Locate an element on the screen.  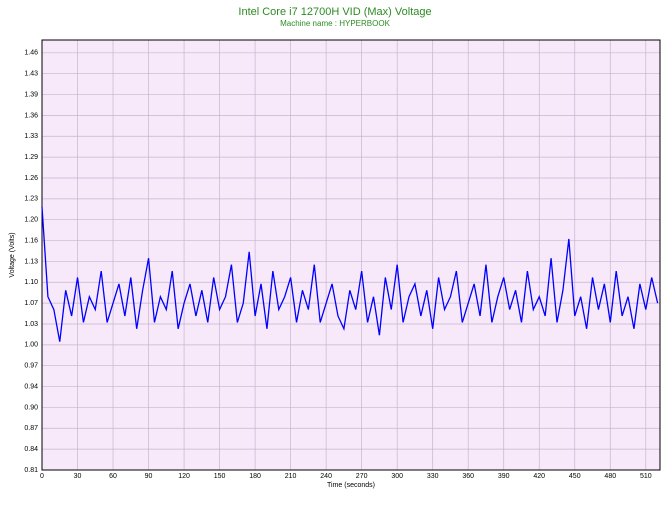
x-tick-label: 150 is located at coordinates (220, 476).